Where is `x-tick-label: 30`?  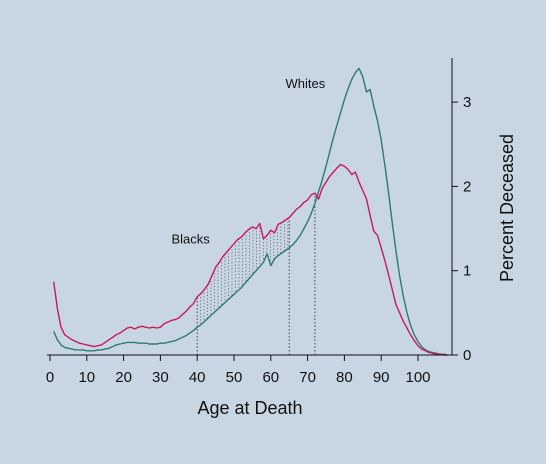 x-tick-label: 30 is located at coordinates (160, 377).